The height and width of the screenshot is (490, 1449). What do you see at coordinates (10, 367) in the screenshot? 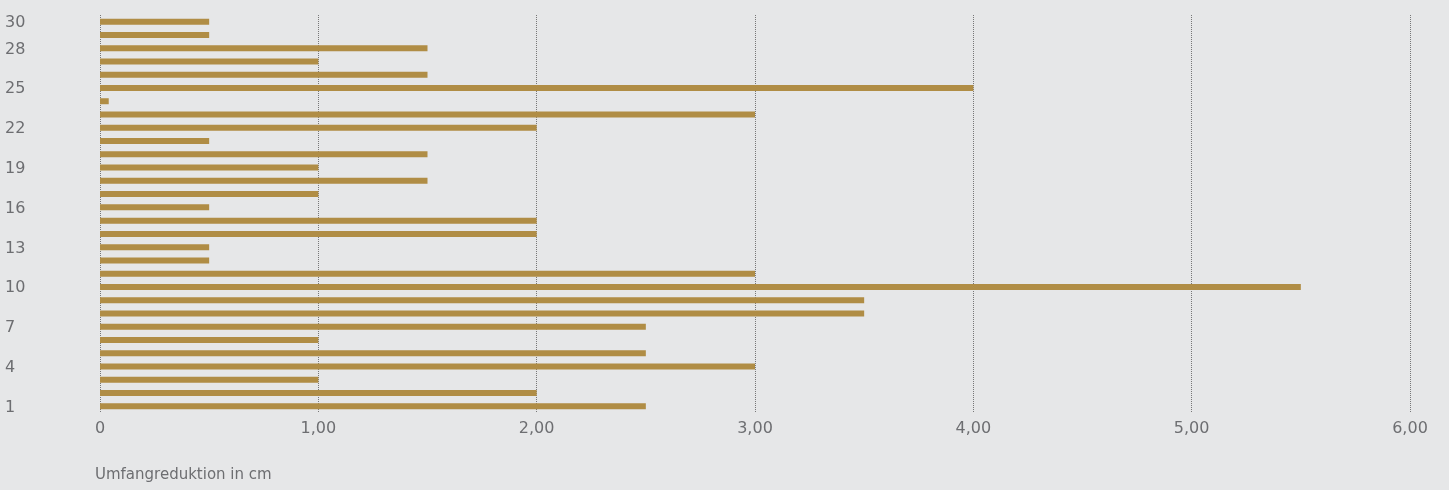
I see `y-tick-label: 4` at bounding box center [10, 367].